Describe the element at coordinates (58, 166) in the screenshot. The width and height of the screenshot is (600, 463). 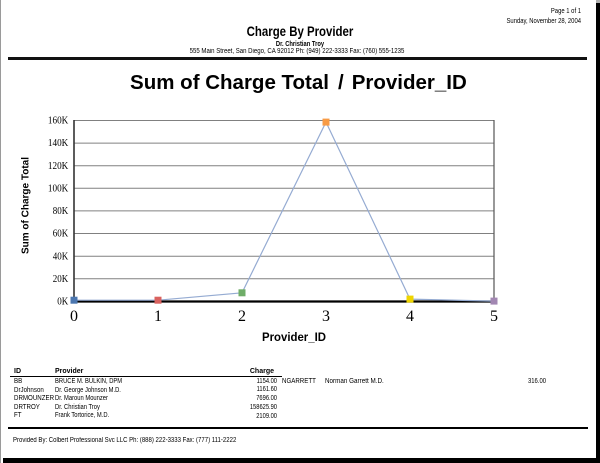
I see `svg-text: 120K` at that location.